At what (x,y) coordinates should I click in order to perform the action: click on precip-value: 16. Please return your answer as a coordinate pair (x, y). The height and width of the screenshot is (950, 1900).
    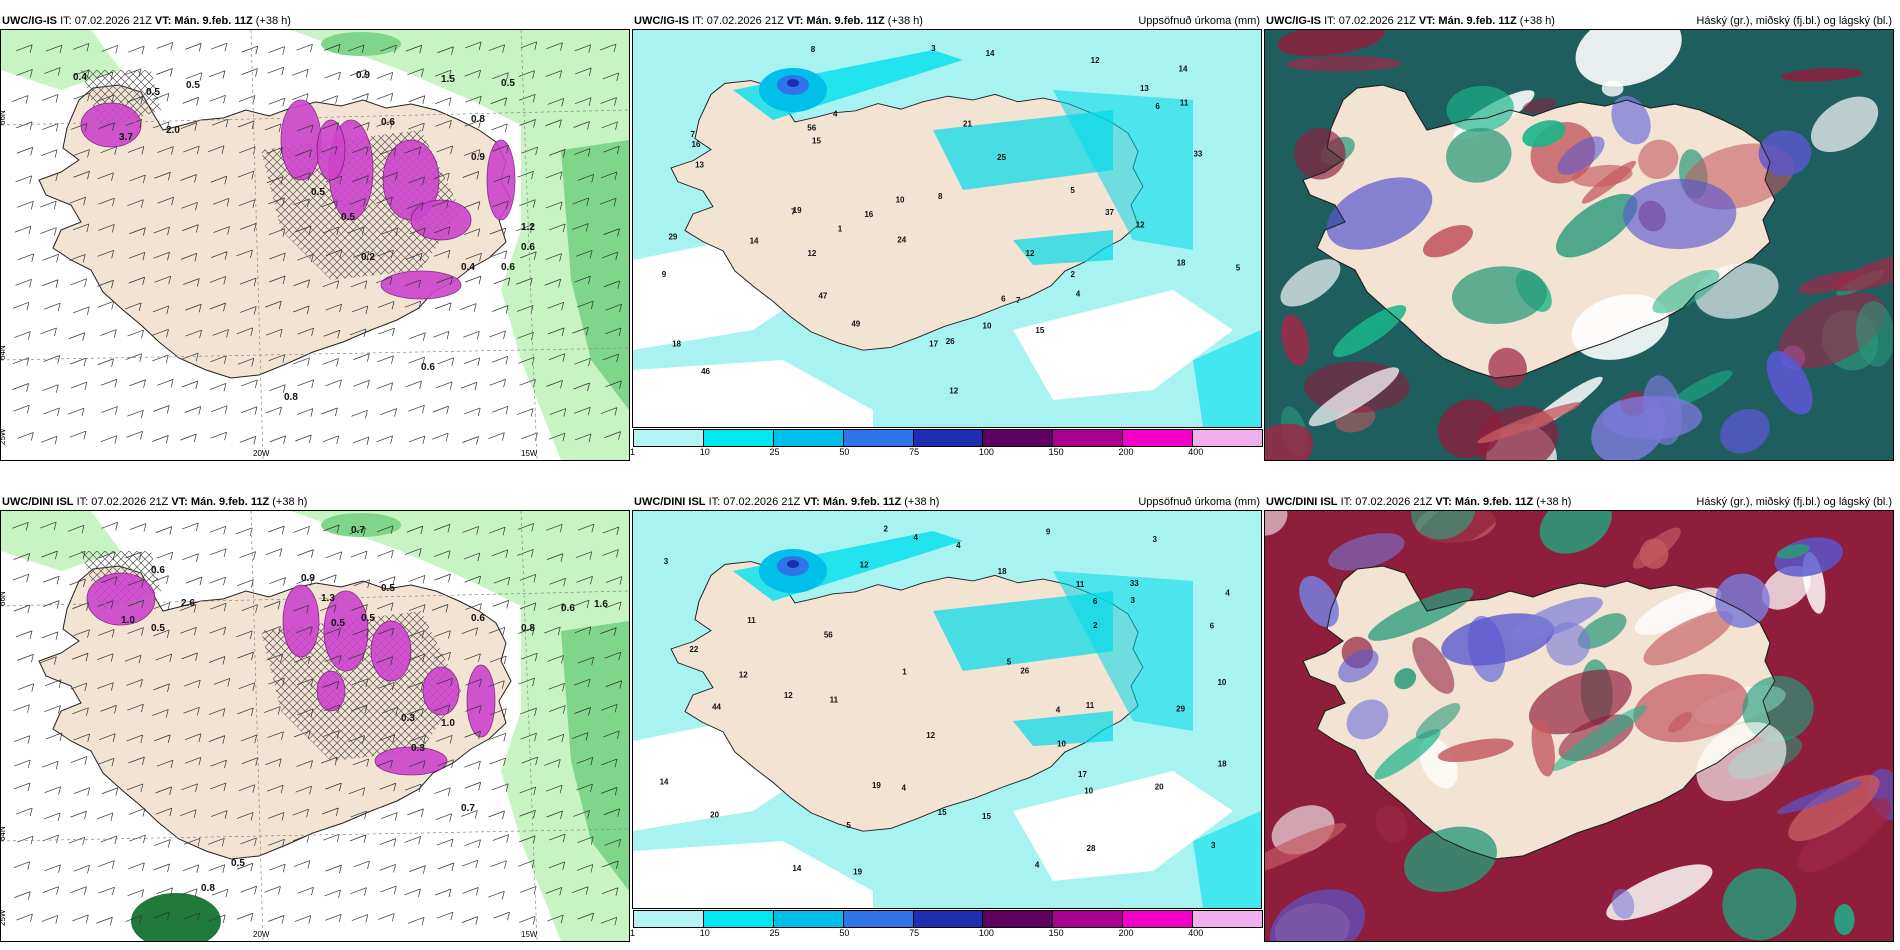
    Looking at the image, I should click on (696, 144).